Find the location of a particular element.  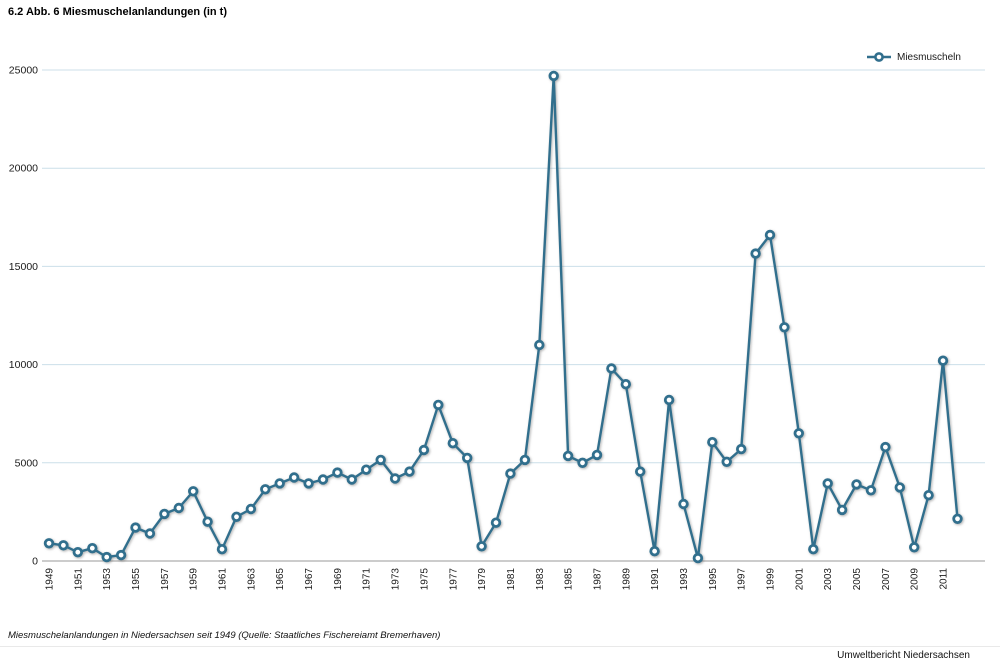

y-tick-label: 5000 is located at coordinates (27, 463).